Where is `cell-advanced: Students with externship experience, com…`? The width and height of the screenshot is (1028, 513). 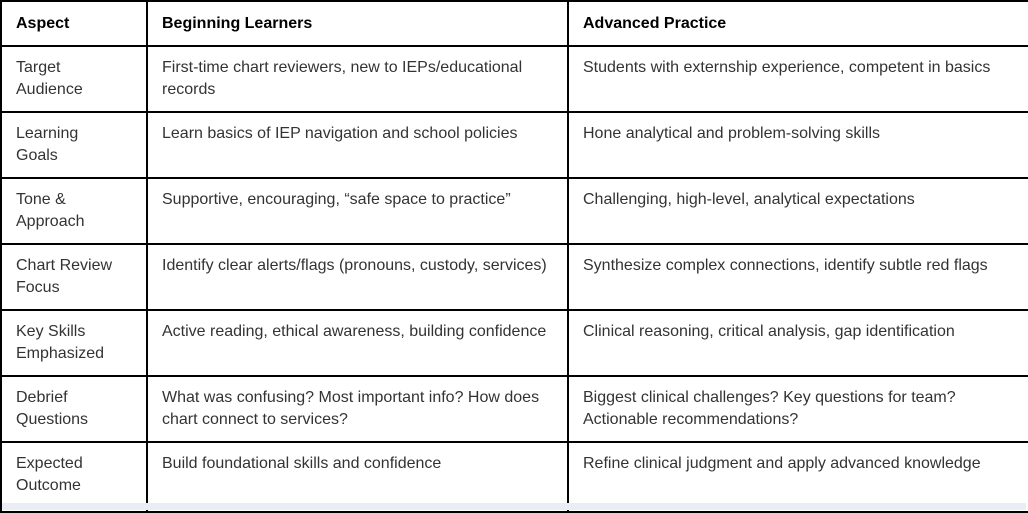 cell-advanced: Students with externship experience, com… is located at coordinates (797, 79).